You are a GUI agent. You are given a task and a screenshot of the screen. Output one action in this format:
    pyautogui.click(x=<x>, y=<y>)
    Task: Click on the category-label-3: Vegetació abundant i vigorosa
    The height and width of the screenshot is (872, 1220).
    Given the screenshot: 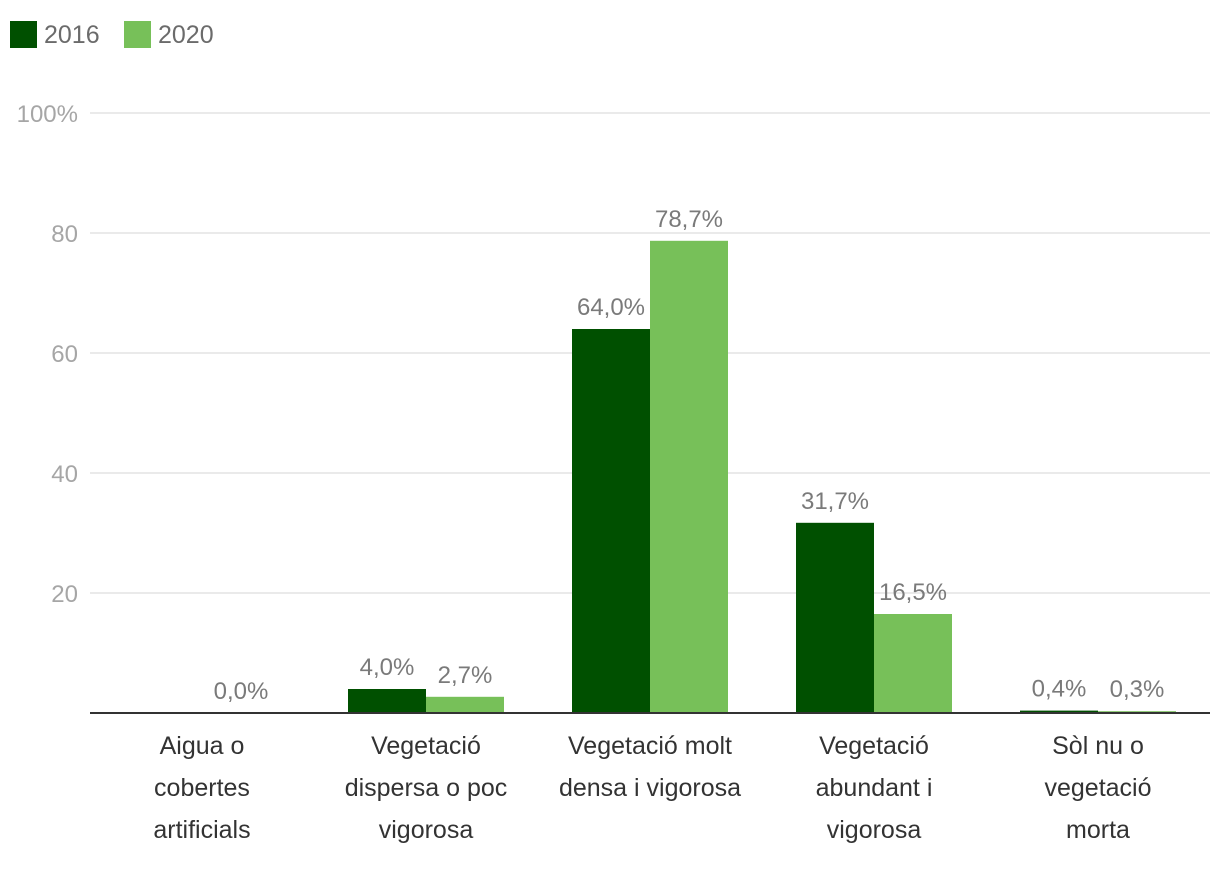 What is the action you would take?
    pyautogui.click(x=874, y=788)
    